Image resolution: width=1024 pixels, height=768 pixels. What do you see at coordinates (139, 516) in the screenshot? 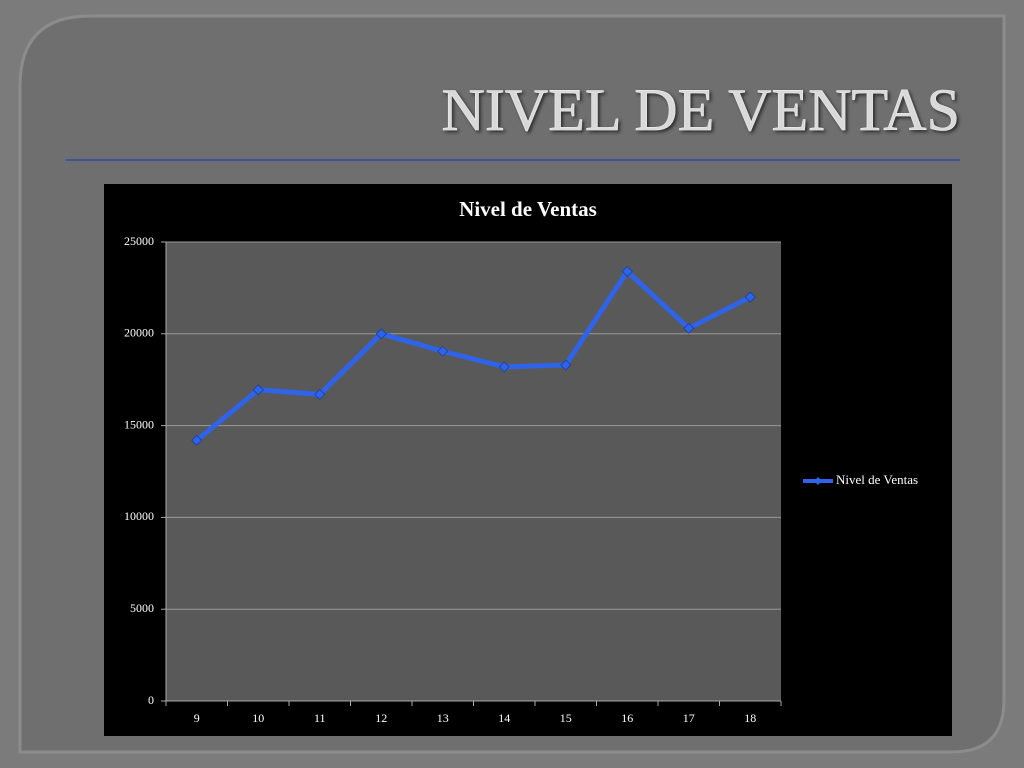
I see `y-tick-label: 10000` at bounding box center [139, 516].